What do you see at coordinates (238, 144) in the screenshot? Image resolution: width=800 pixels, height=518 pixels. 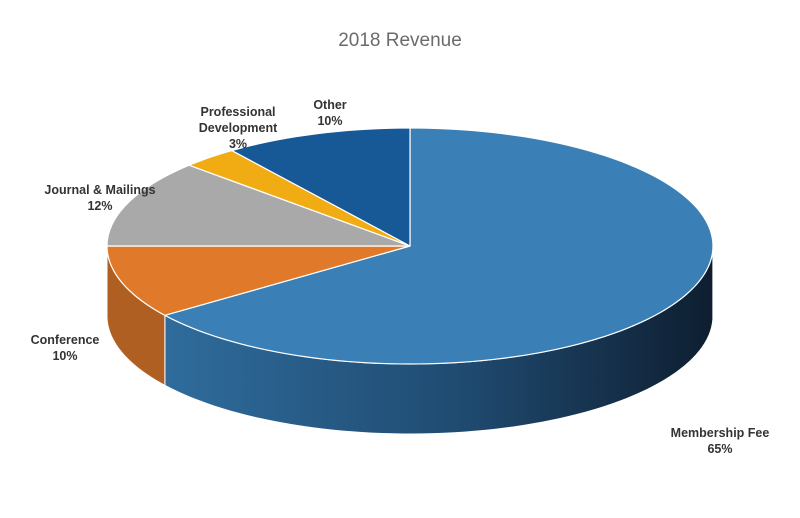 I see `slice-value: 3%` at bounding box center [238, 144].